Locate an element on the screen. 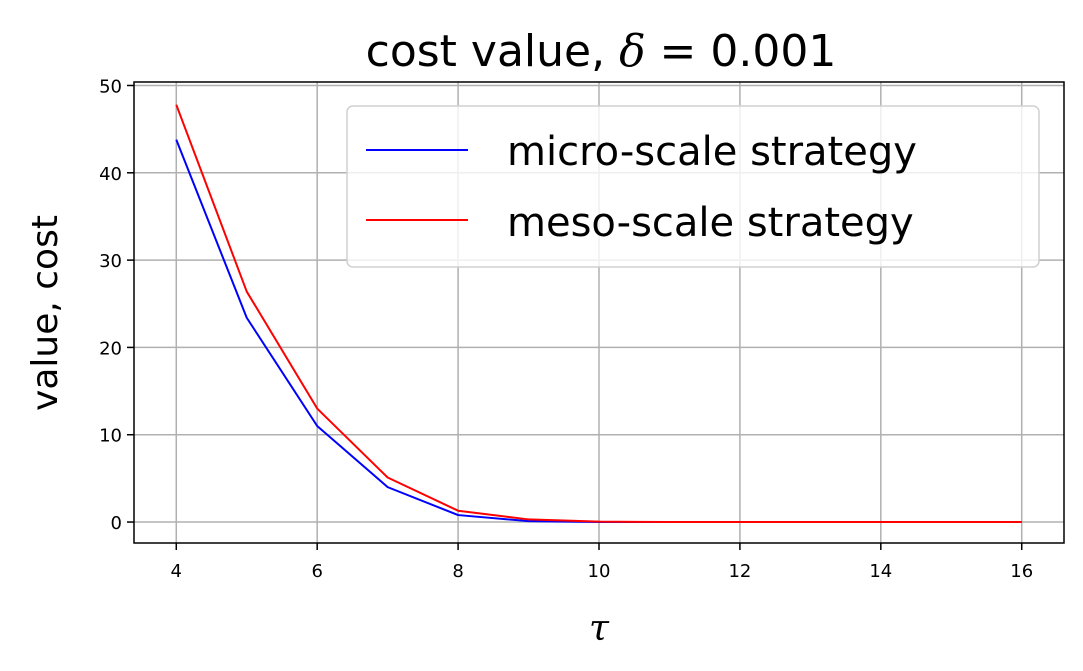 Image resolution: width=1083 pixels, height=671 pixels. x-tick-label: 4 is located at coordinates (176, 571).